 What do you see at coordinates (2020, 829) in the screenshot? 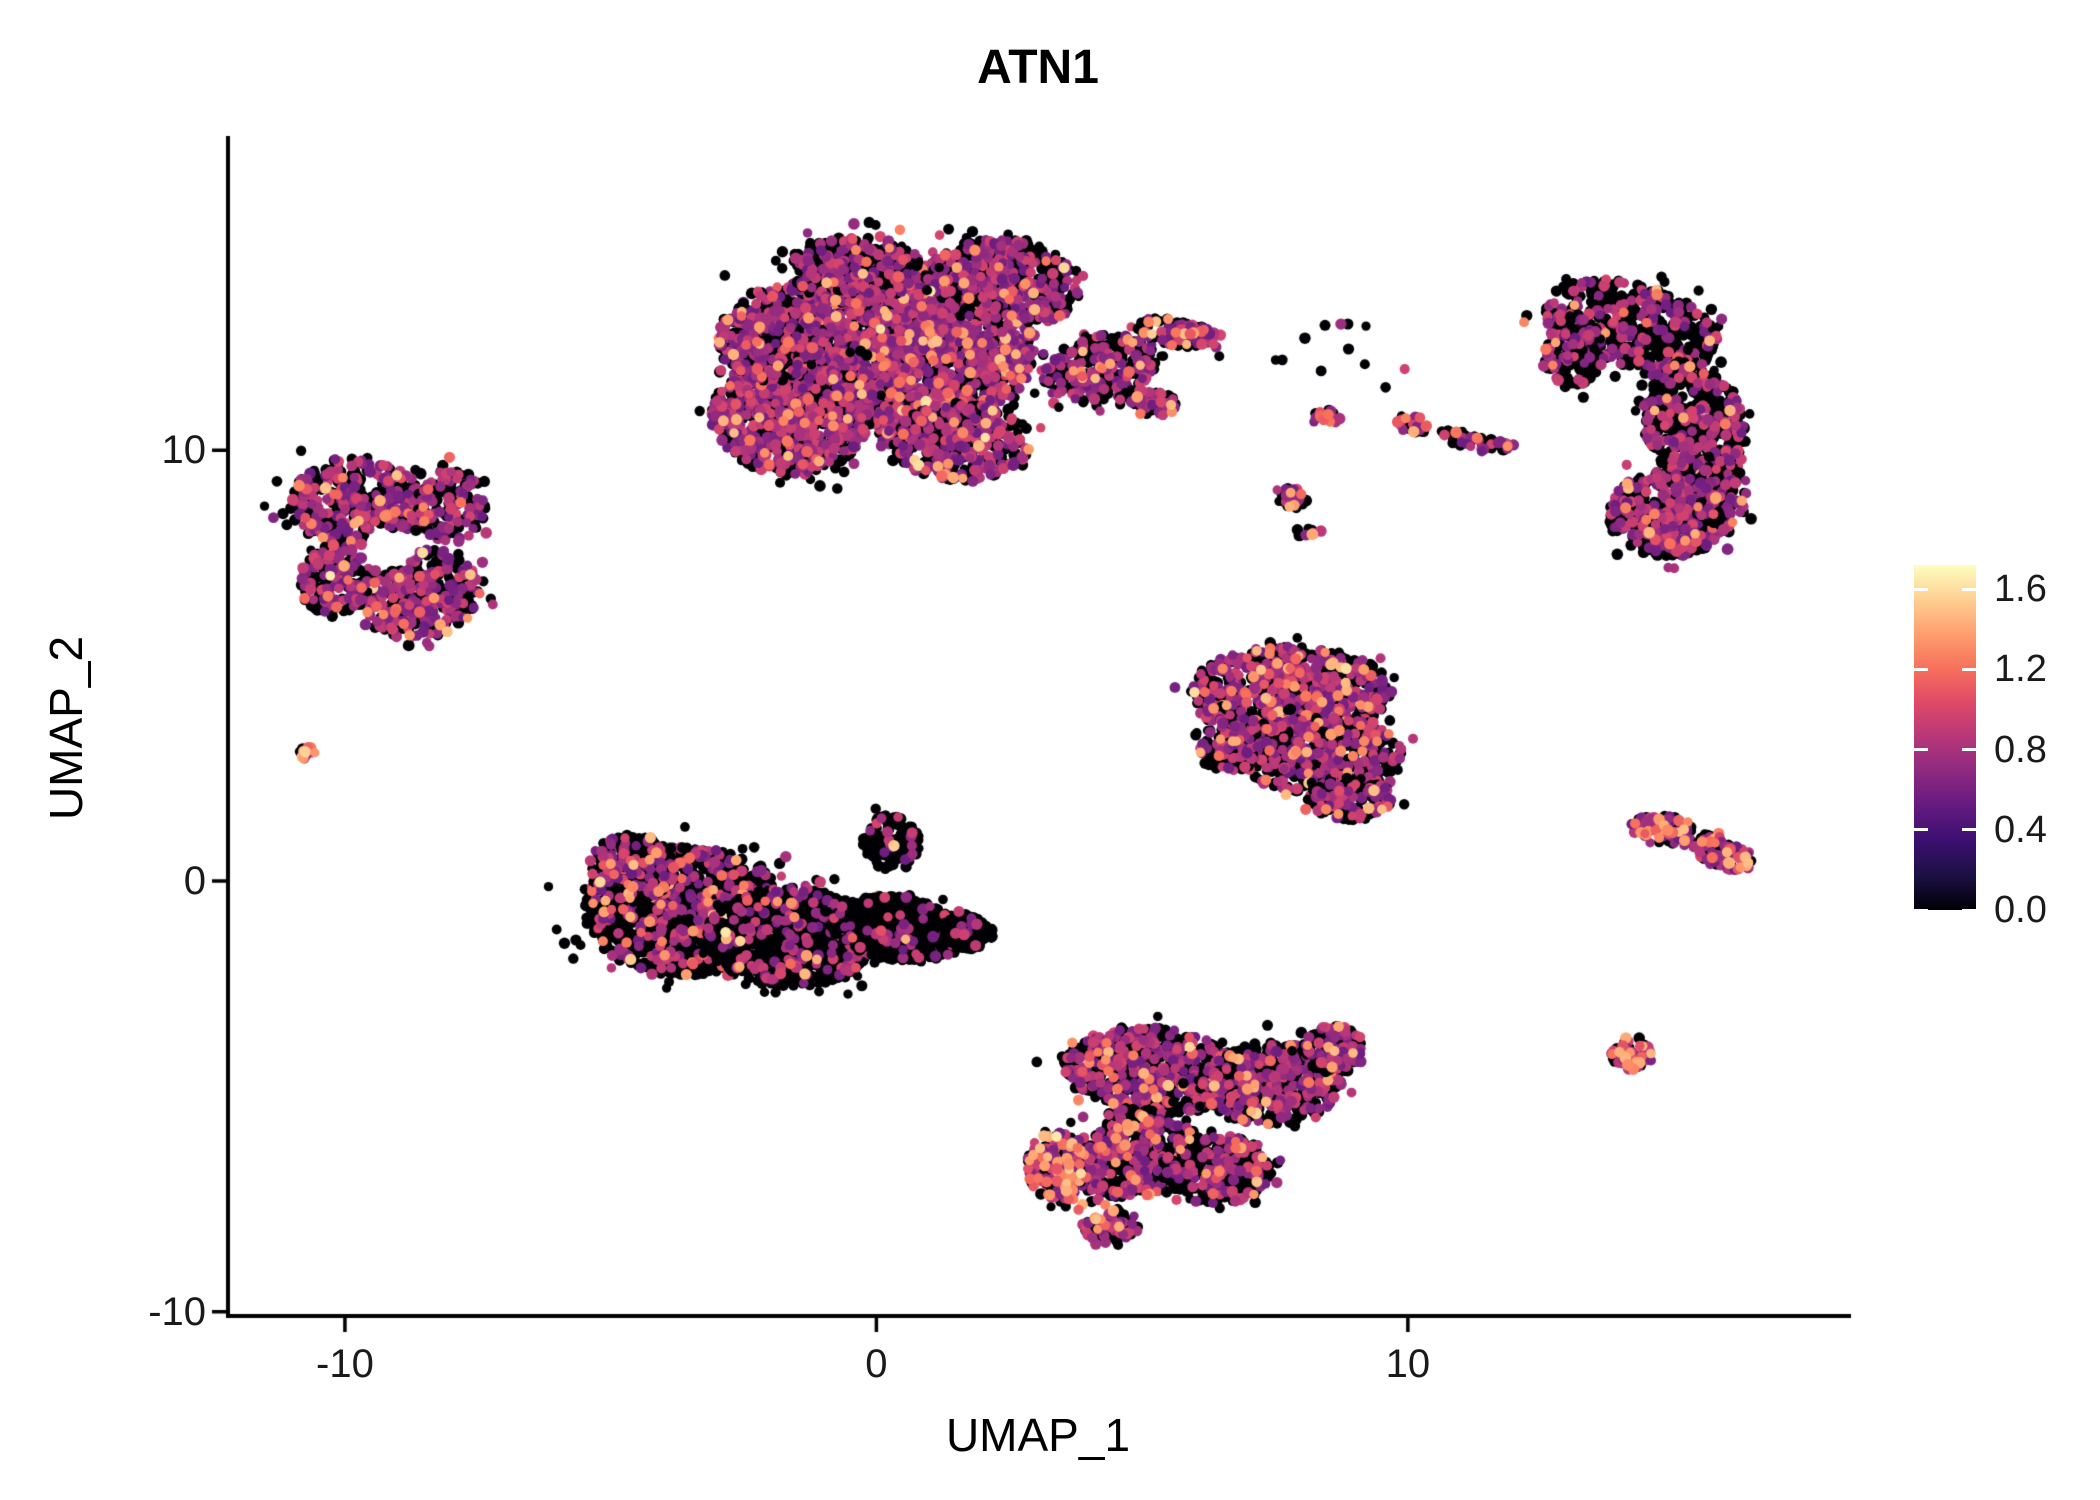
I see `colorbar-tick-label: 0.4` at bounding box center [2020, 829].